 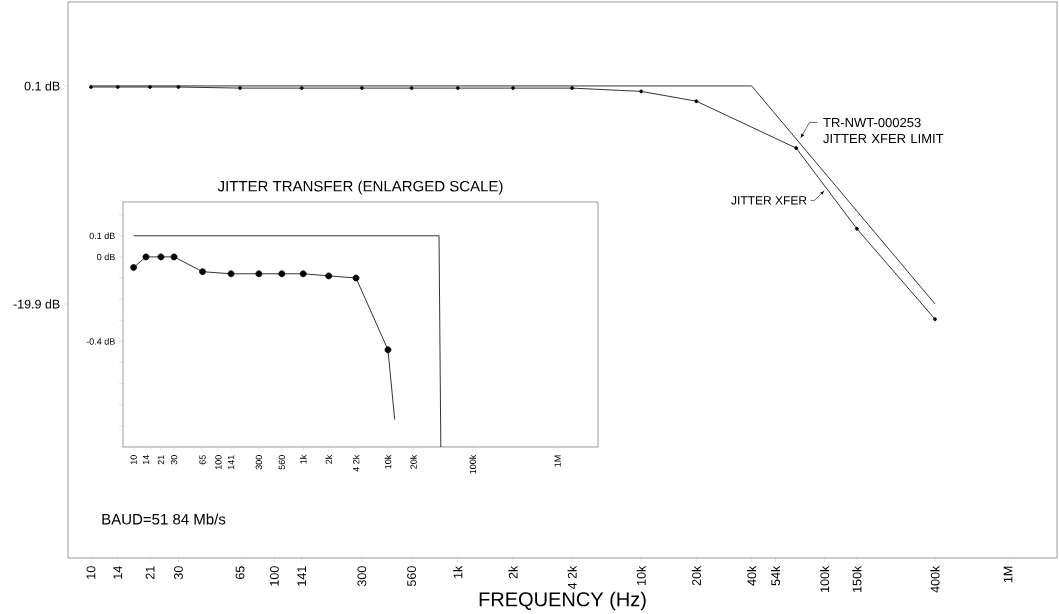 What do you see at coordinates (164, 519) in the screenshot?
I see `annotation: BAUD=51 84 Mb/s` at bounding box center [164, 519].